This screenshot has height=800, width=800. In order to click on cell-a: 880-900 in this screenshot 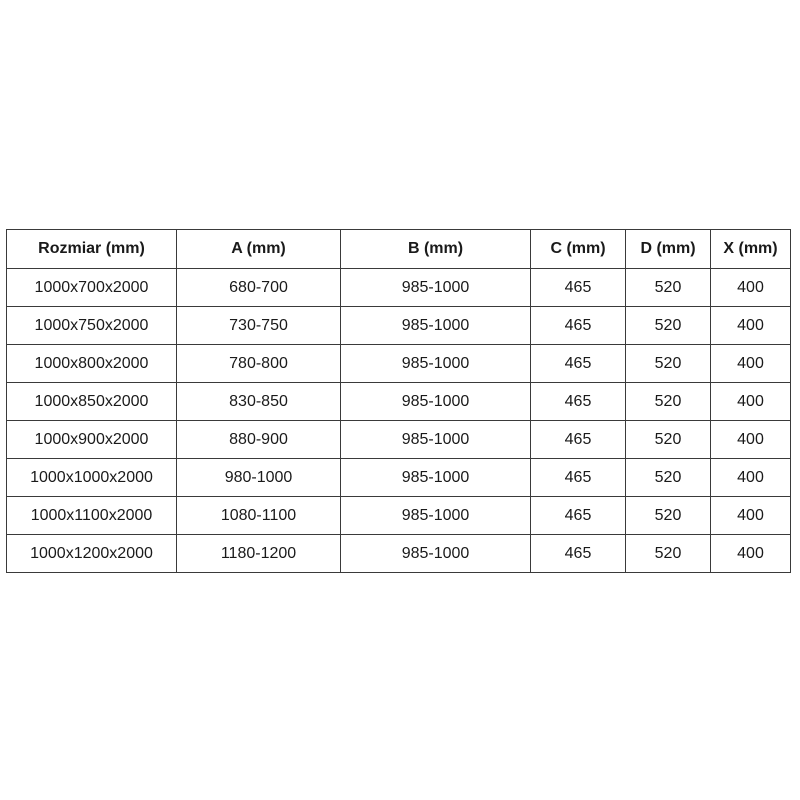, I will do `click(258, 439)`.